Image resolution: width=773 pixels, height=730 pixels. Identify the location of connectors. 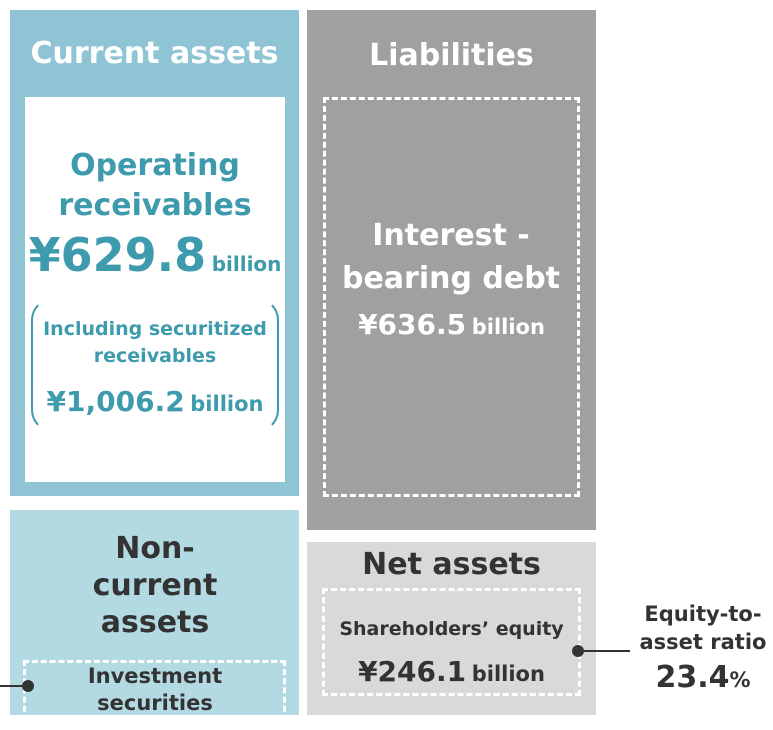
(315, 668).